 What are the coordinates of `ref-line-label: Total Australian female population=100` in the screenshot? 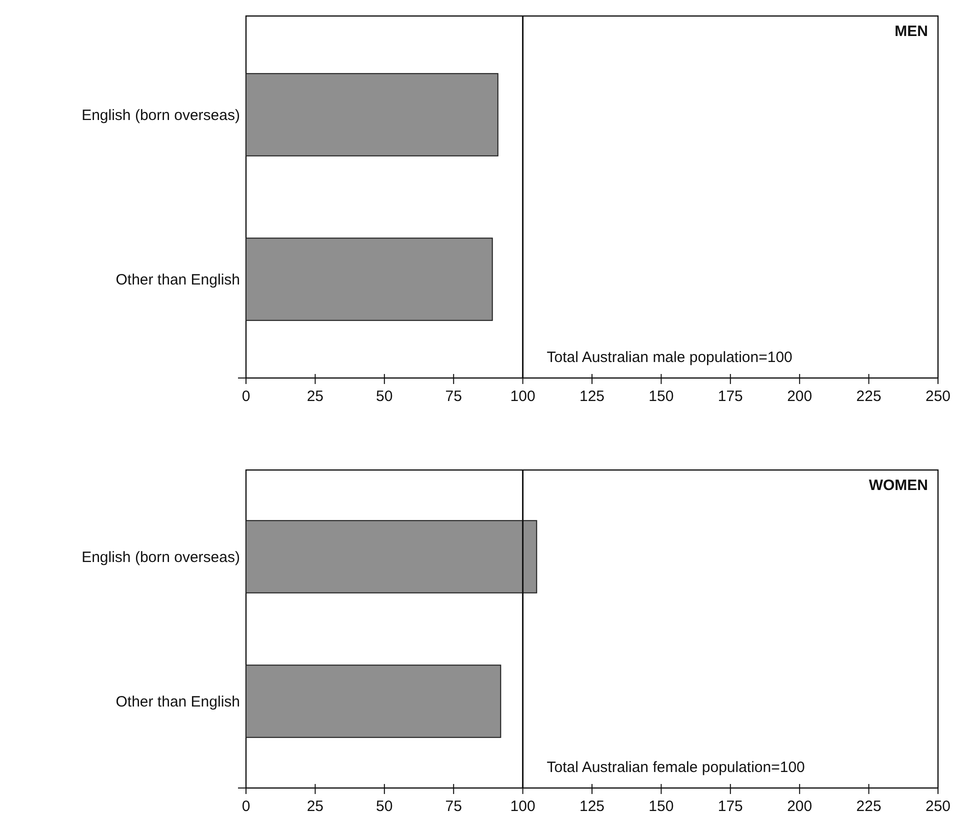 It's located at (675, 767).